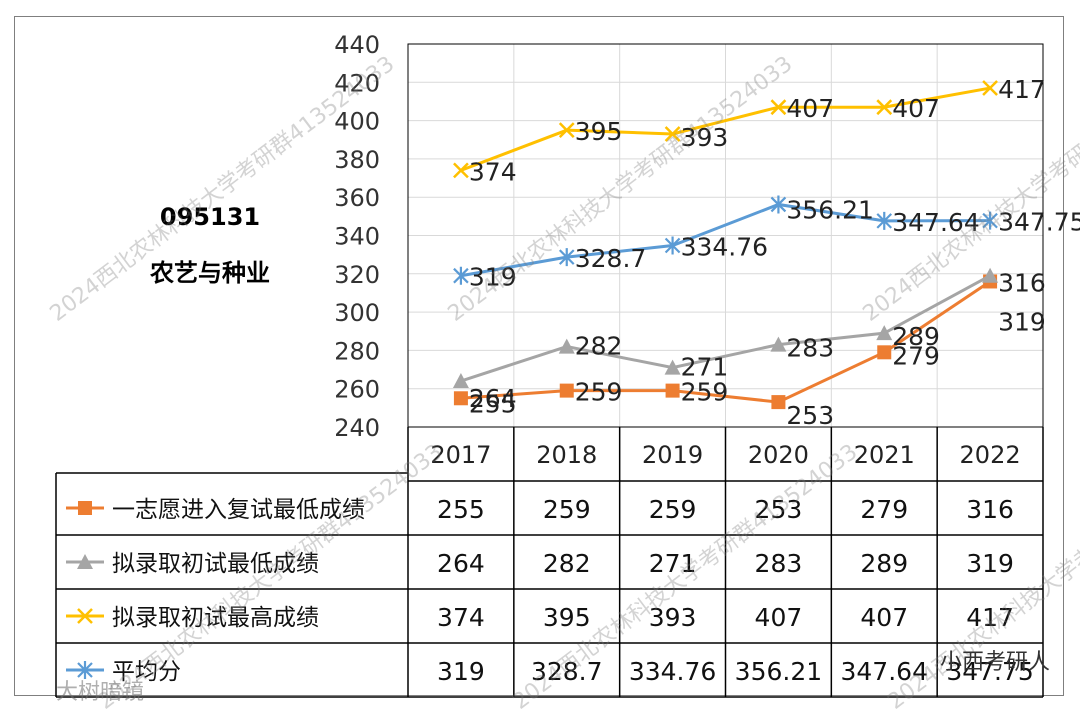 The width and height of the screenshot is (1080, 716). What do you see at coordinates (884, 563) in the screenshot?
I see `table-cell: 289` at bounding box center [884, 563].